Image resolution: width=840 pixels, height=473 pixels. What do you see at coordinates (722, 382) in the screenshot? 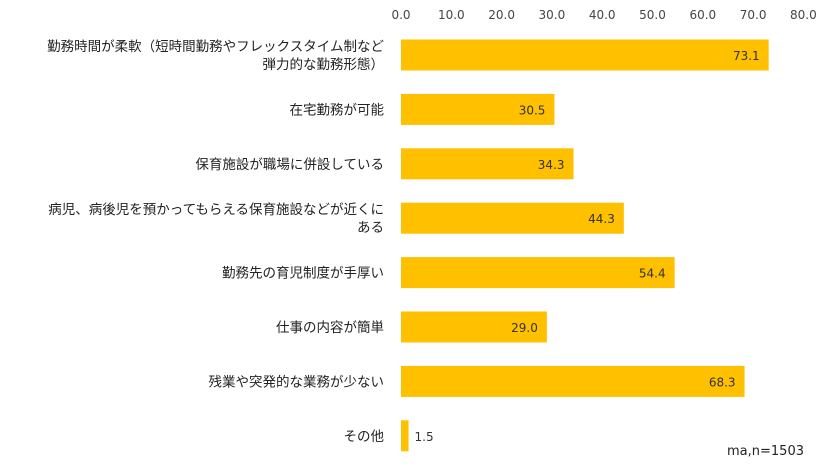
I see `value-label: 68.3` at bounding box center [722, 382].